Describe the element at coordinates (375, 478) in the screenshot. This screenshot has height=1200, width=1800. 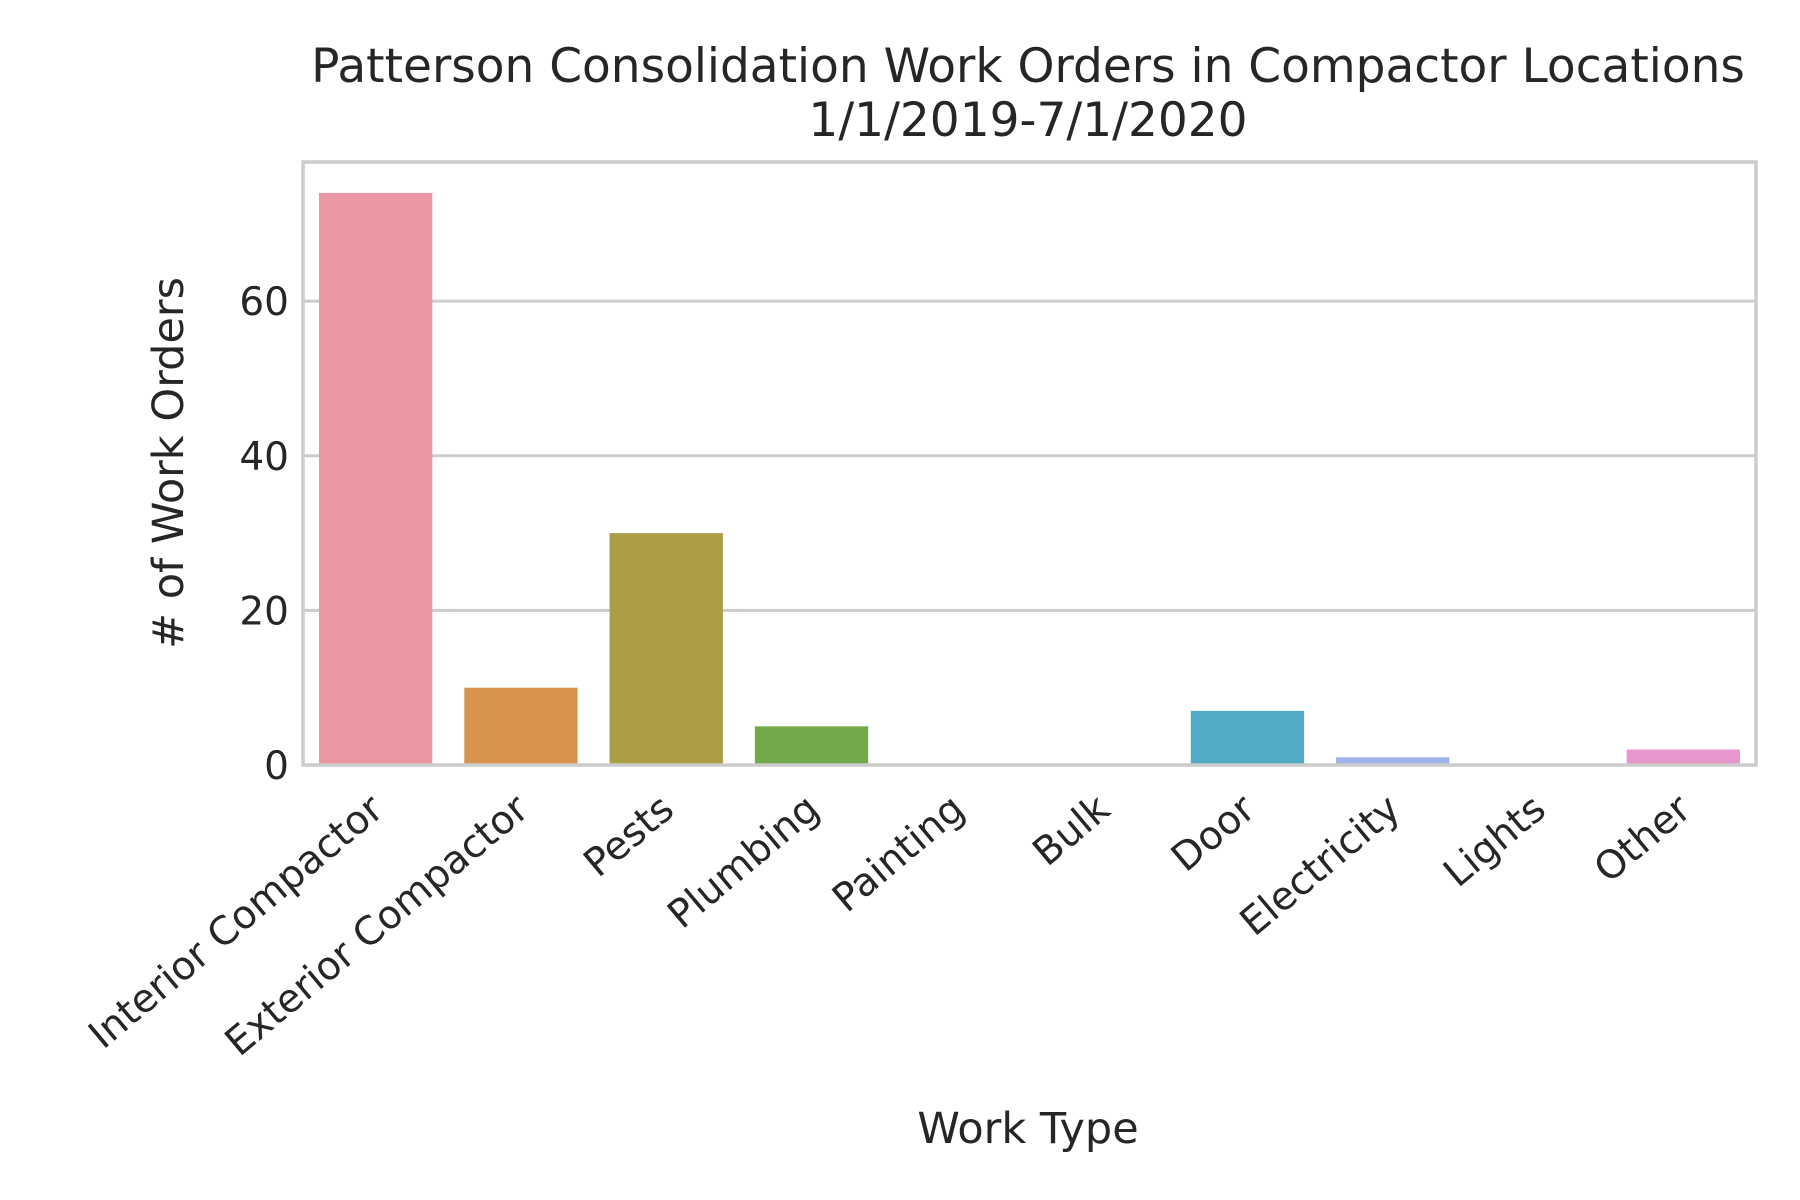
I see `bar-interior-compactor` at that location.